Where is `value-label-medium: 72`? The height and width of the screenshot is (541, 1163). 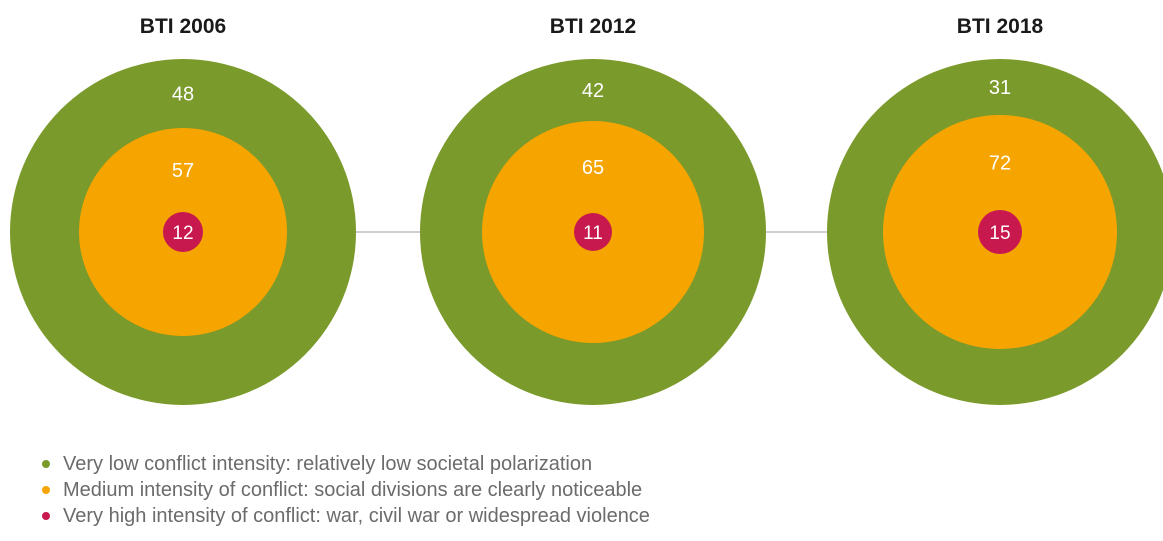 value-label-medium: 72 is located at coordinates (1000, 164).